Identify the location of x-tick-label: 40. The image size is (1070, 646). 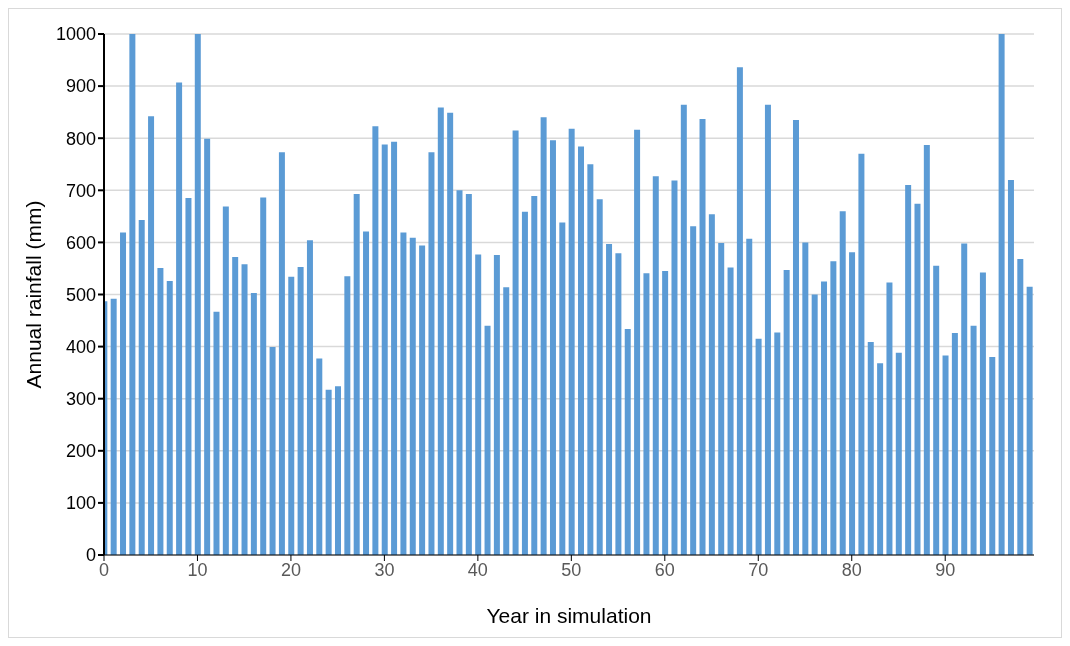
(477, 569).